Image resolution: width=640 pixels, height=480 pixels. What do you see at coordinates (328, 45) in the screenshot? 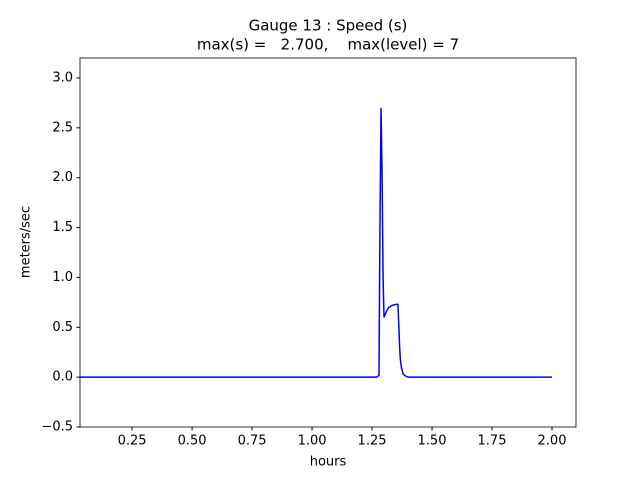
I see `chart-subtitle: max(s) = 2.700, max(level) = 7` at bounding box center [328, 45].